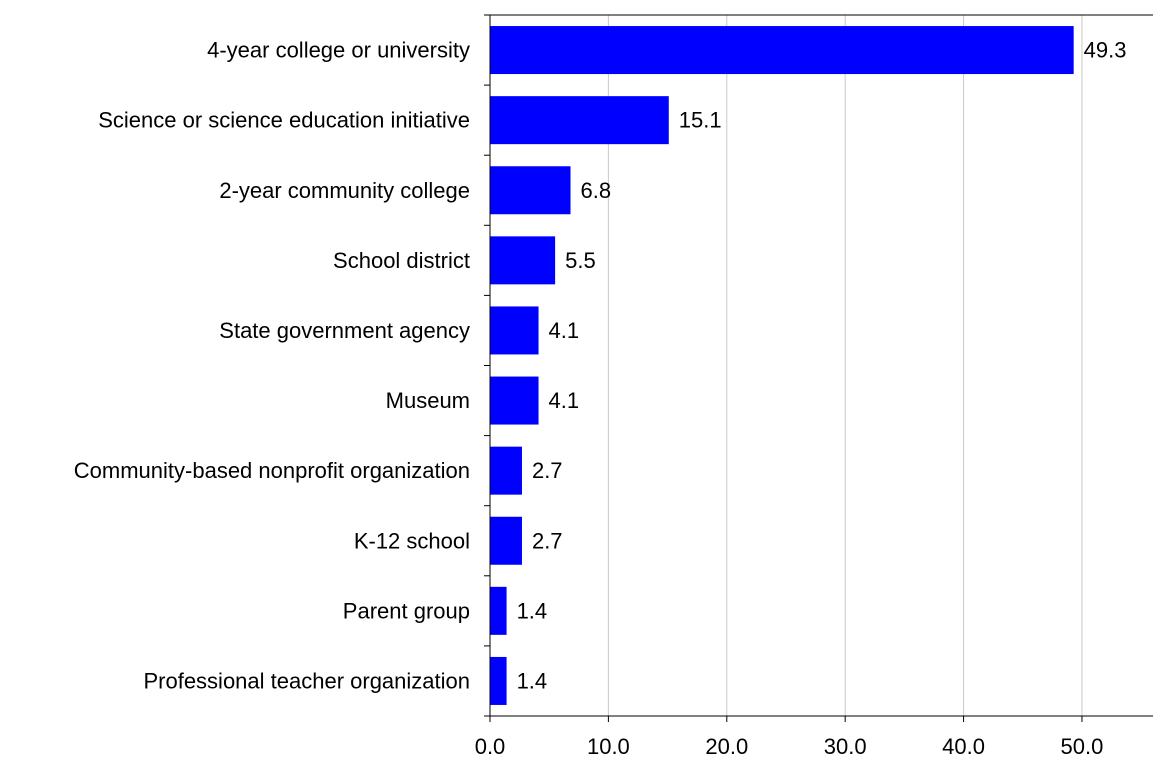 Image resolution: width=1161 pixels, height=774 pixels. Describe the element at coordinates (1082, 746) in the screenshot. I see `x-tick-label: 50.0` at that location.